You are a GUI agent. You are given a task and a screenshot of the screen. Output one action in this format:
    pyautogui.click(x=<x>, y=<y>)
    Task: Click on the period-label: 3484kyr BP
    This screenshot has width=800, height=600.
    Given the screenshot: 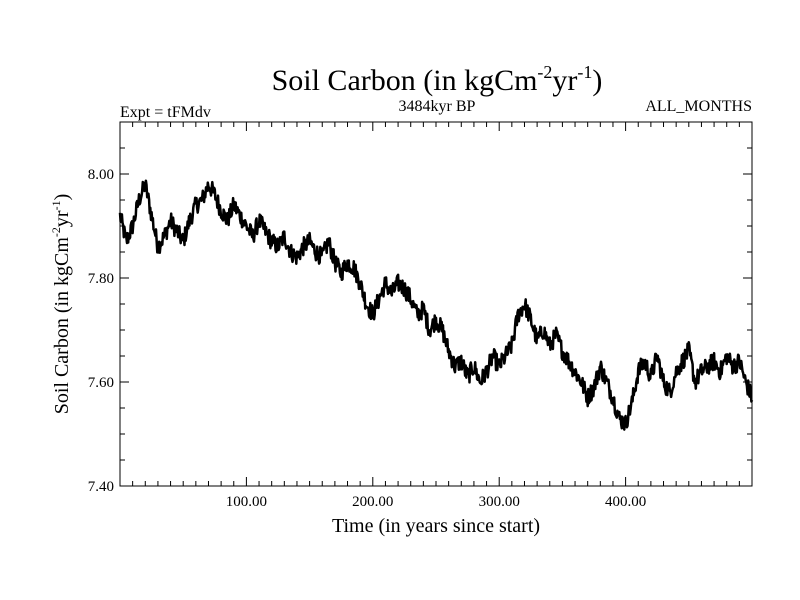 What is the action you would take?
    pyautogui.click(x=437, y=106)
    